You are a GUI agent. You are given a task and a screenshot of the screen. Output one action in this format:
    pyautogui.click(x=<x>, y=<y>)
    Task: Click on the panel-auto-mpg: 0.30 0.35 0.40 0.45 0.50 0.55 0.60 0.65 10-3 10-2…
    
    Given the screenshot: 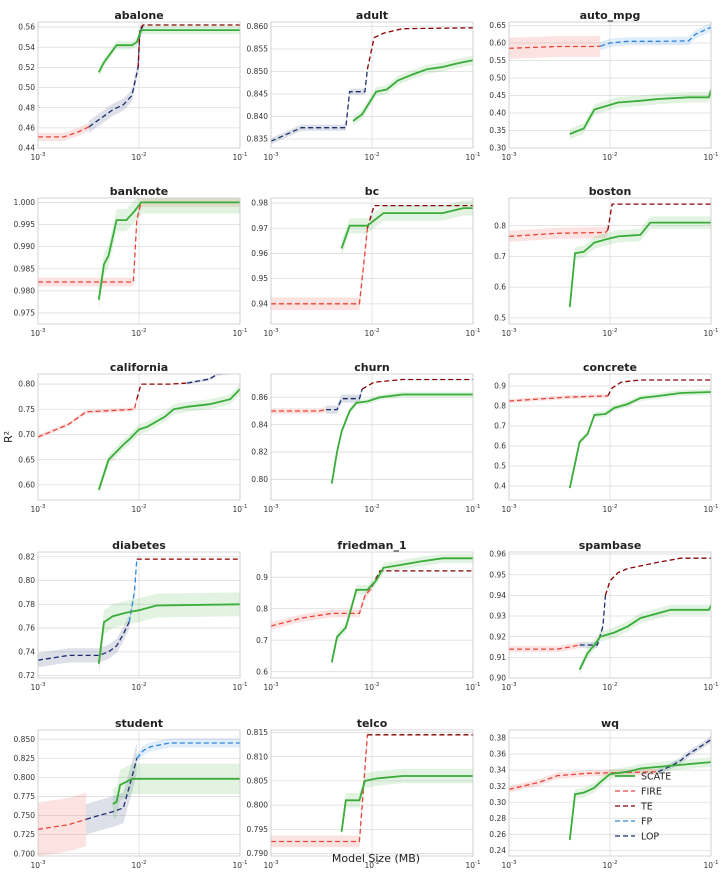 What is the action you would take?
    pyautogui.click(x=603, y=85)
    